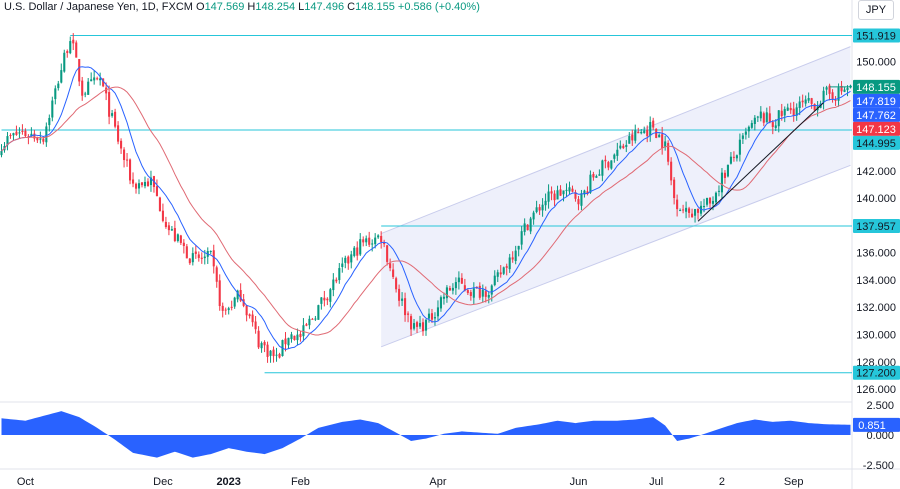 The width and height of the screenshot is (900, 489). I want to click on oscillator-value-bg, so click(876, 424).